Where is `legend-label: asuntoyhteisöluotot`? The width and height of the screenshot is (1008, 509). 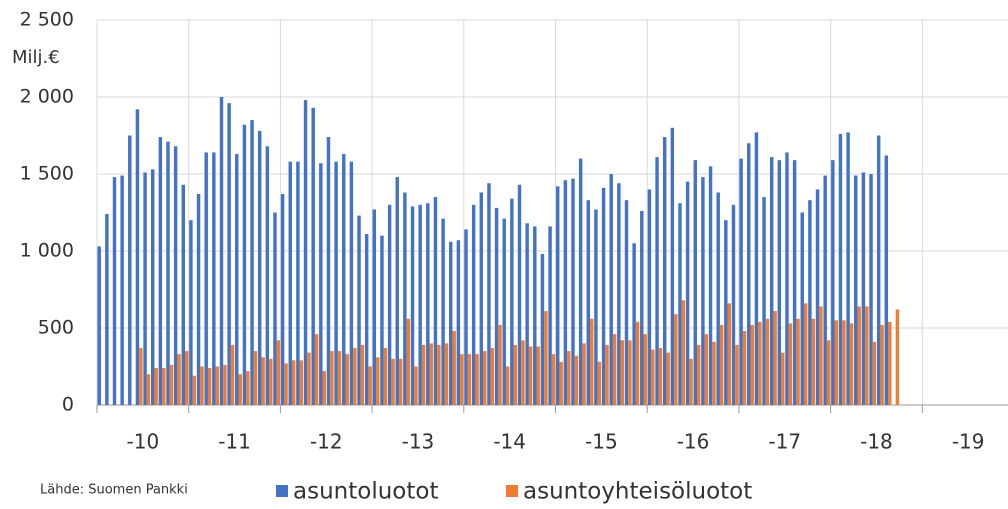
legend-label: asuntoyhteisöluotot is located at coordinates (637, 492).